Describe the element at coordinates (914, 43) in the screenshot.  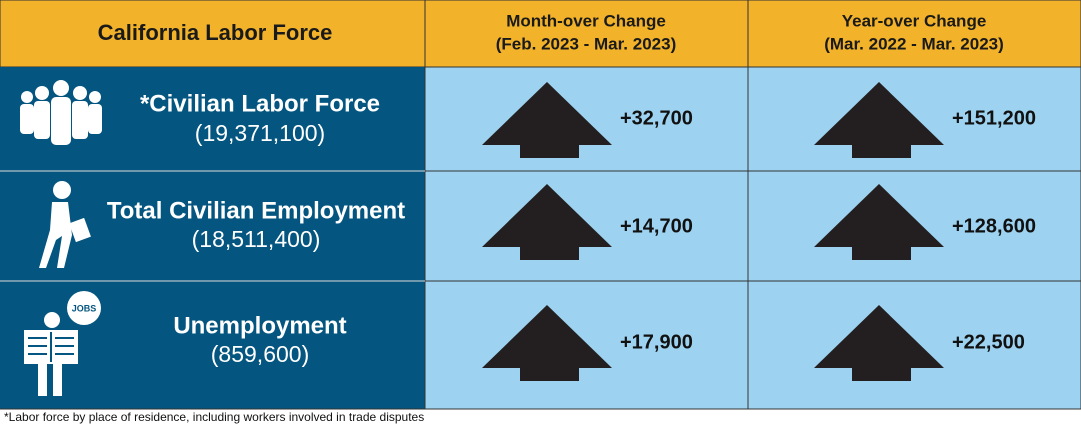
I see `column-subheader: (Mar. 2022 - Mar. 2023)` at that location.